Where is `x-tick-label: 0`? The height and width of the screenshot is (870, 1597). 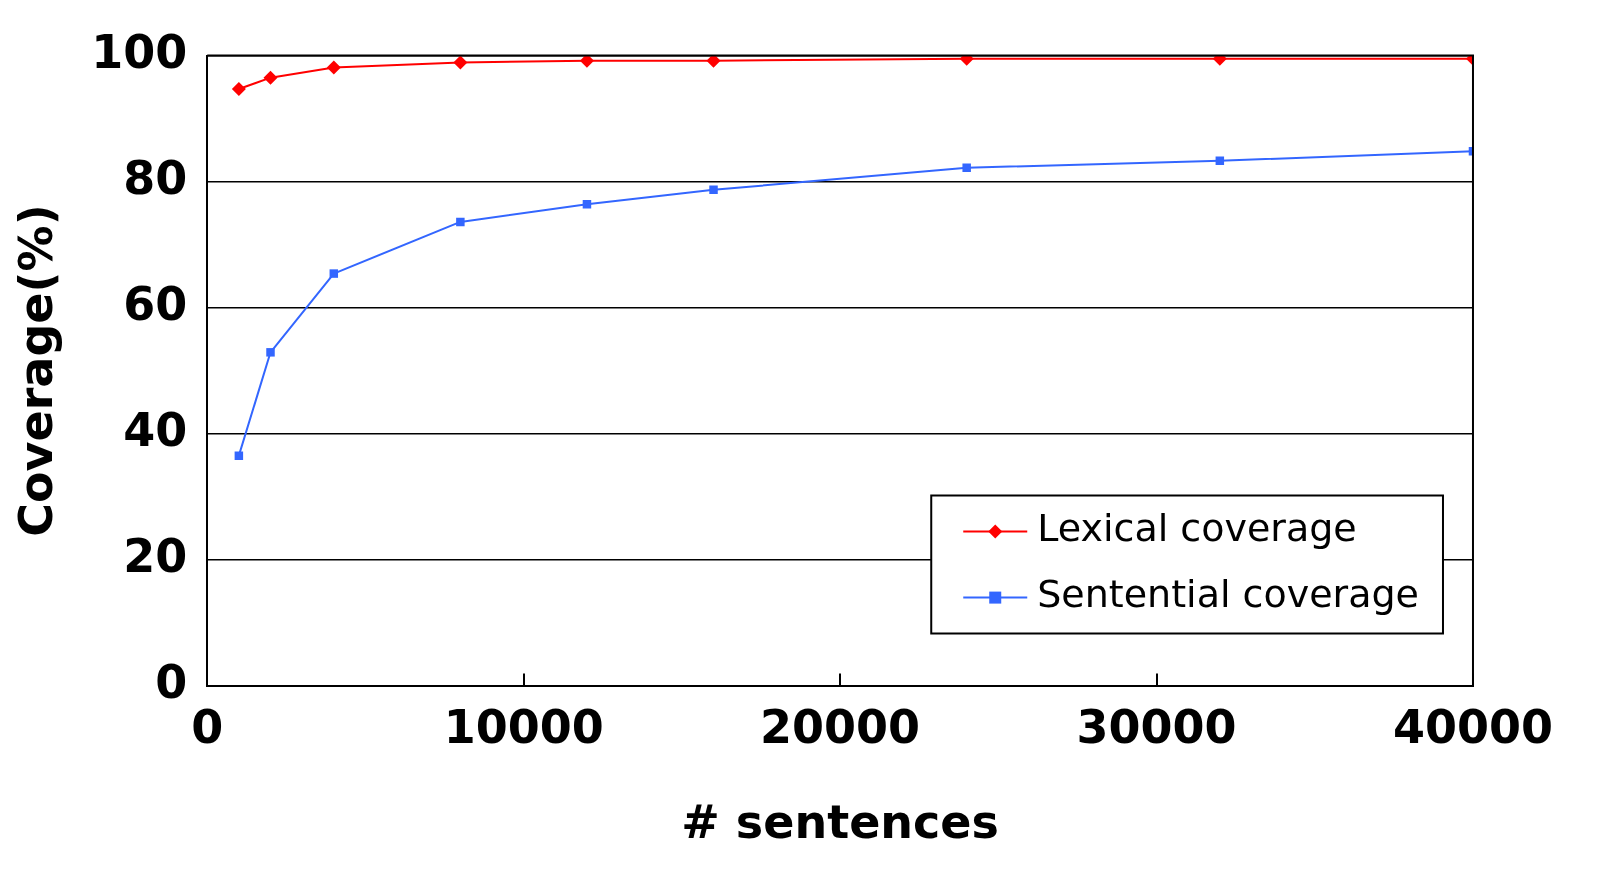 x-tick-label: 0 is located at coordinates (207, 727).